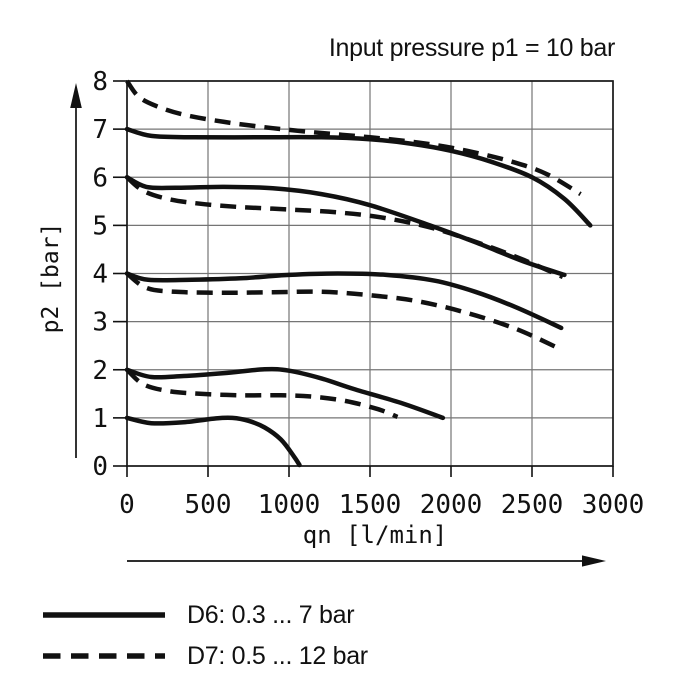 Image resolution: width=700 pixels, height=700 pixels. I want to click on y-tick-label: 1, so click(100, 419).